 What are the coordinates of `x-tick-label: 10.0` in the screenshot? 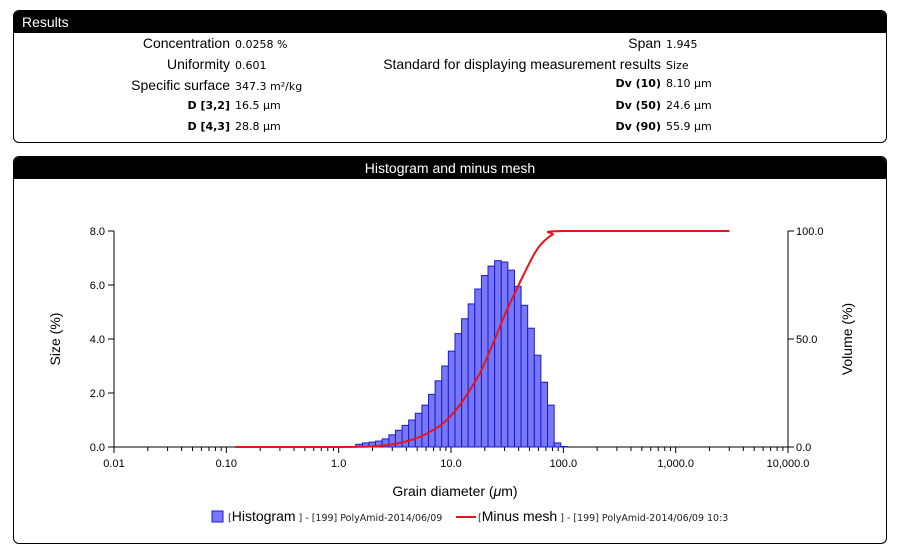 It's located at (450, 464).